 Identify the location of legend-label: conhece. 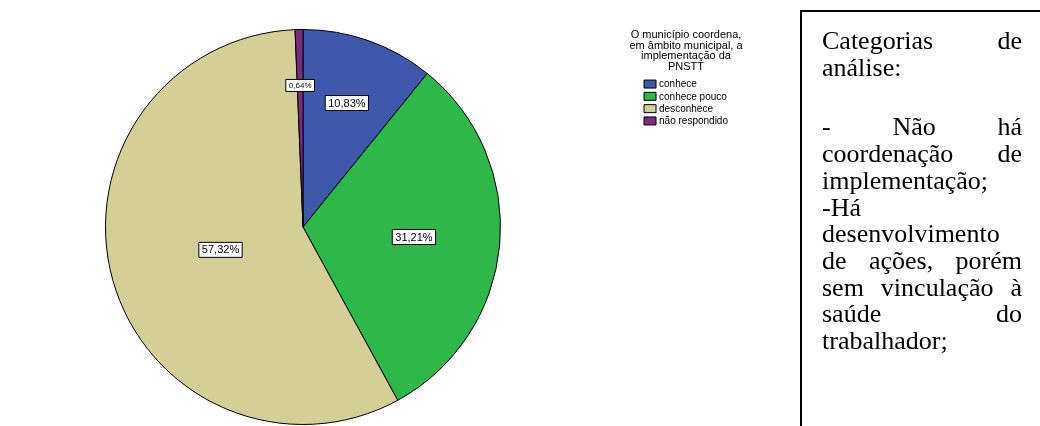
(678, 84).